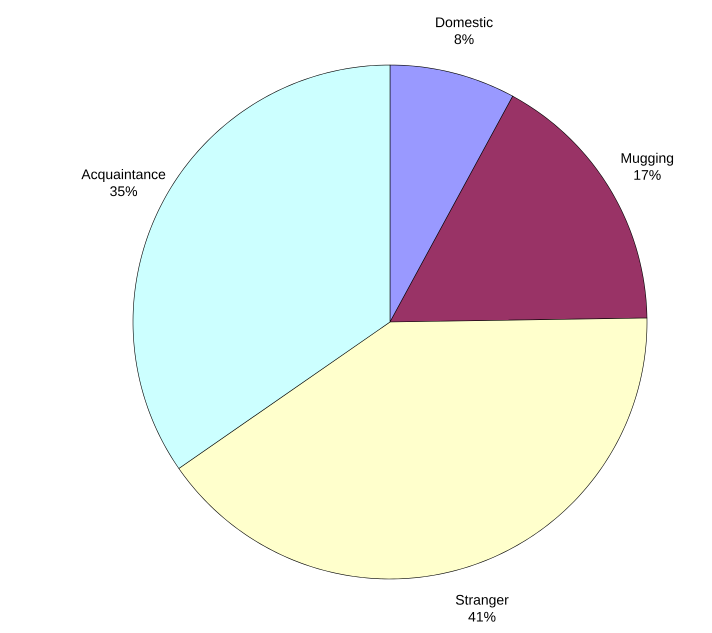 Image resolution: width=712 pixels, height=633 pixels. I want to click on data-label: 35%, so click(124, 191).